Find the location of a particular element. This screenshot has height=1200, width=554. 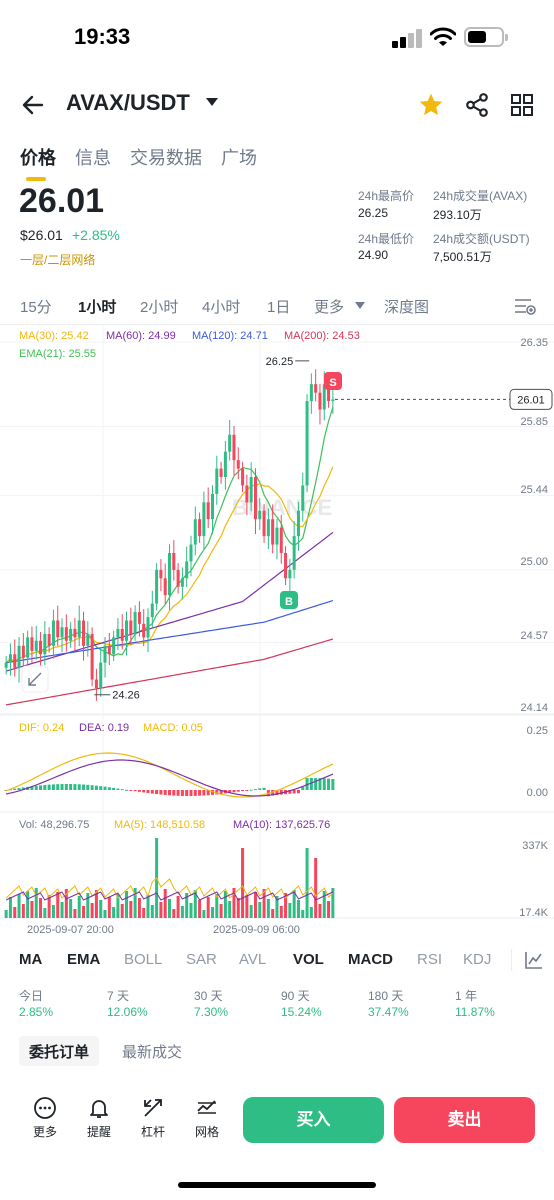

tab-trading-data: 交易数据 is located at coordinates (166, 158).